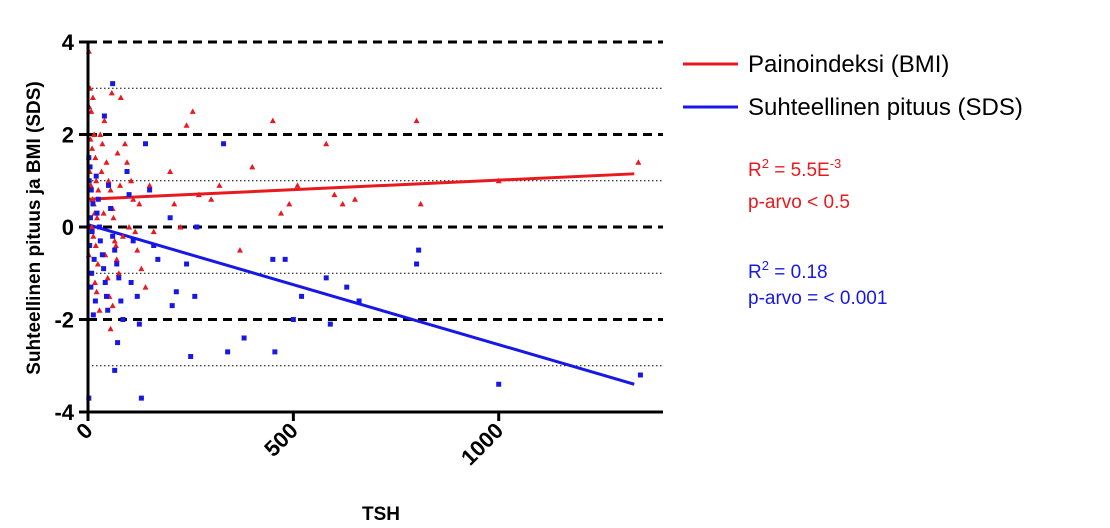  What do you see at coordinates (853, 107) in the screenshot?
I see `legend-item-sds: Suhteellinen pituus (SDS)` at bounding box center [853, 107].